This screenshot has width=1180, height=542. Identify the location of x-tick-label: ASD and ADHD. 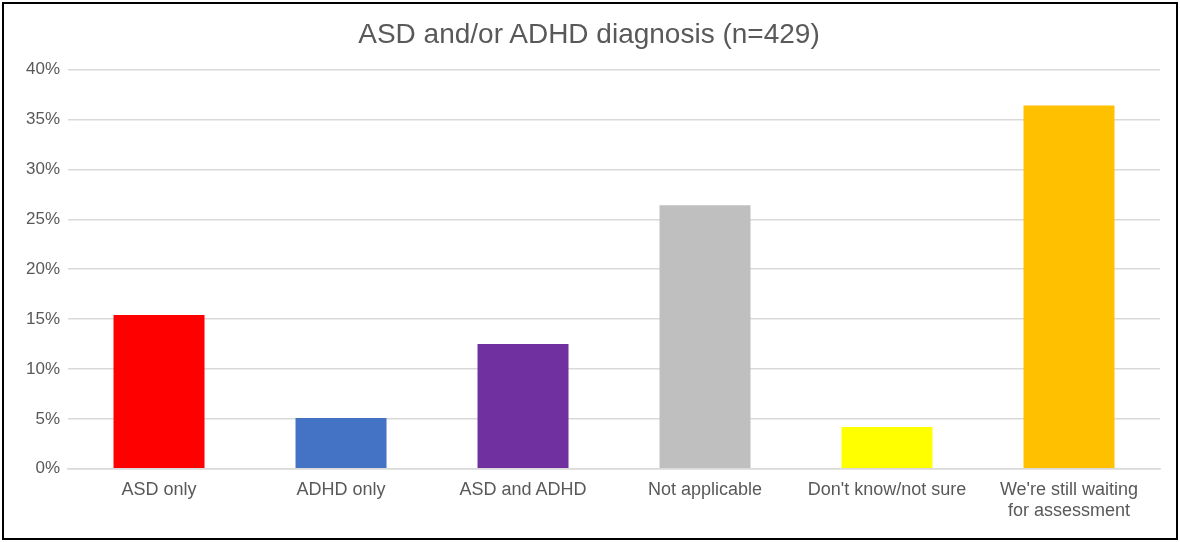
(523, 488).